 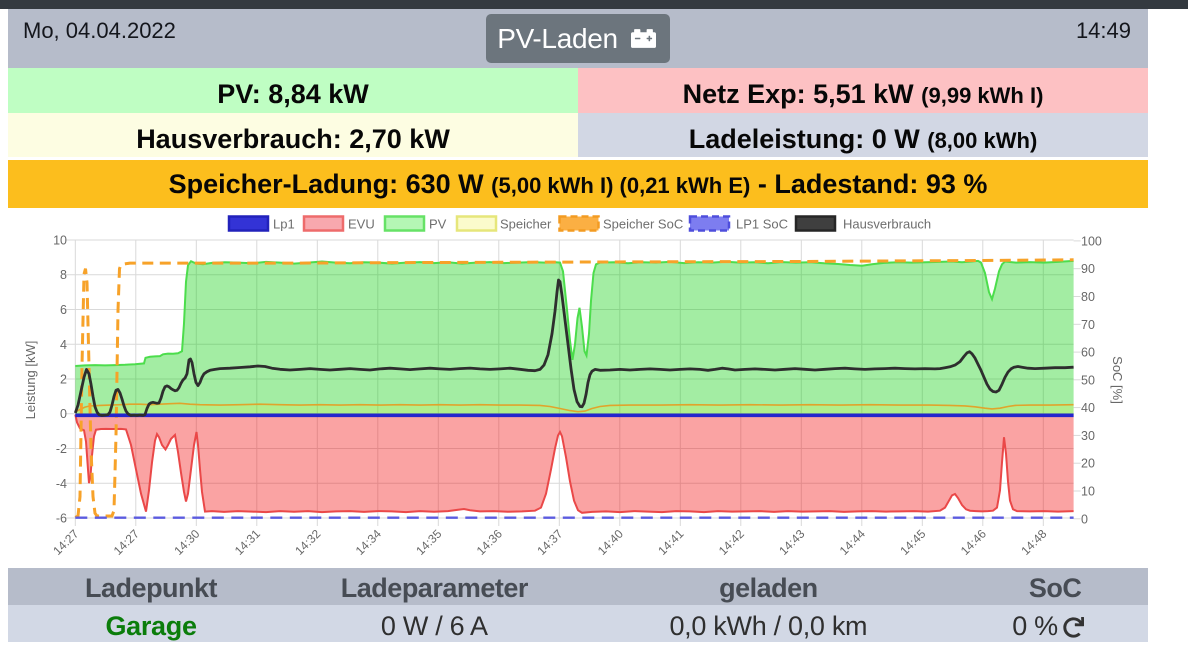 What do you see at coordinates (731, 541) in the screenshot?
I see `svg-text: 14:42` at bounding box center [731, 541].